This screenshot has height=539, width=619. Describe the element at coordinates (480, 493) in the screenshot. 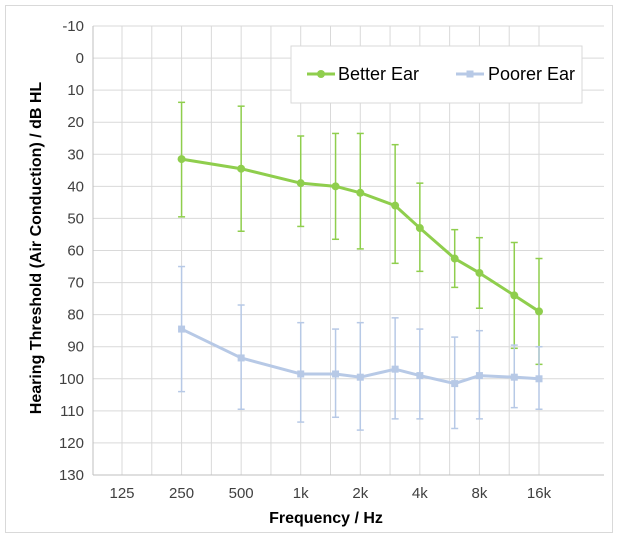

I see `x-tick-label: 8k` at that location.